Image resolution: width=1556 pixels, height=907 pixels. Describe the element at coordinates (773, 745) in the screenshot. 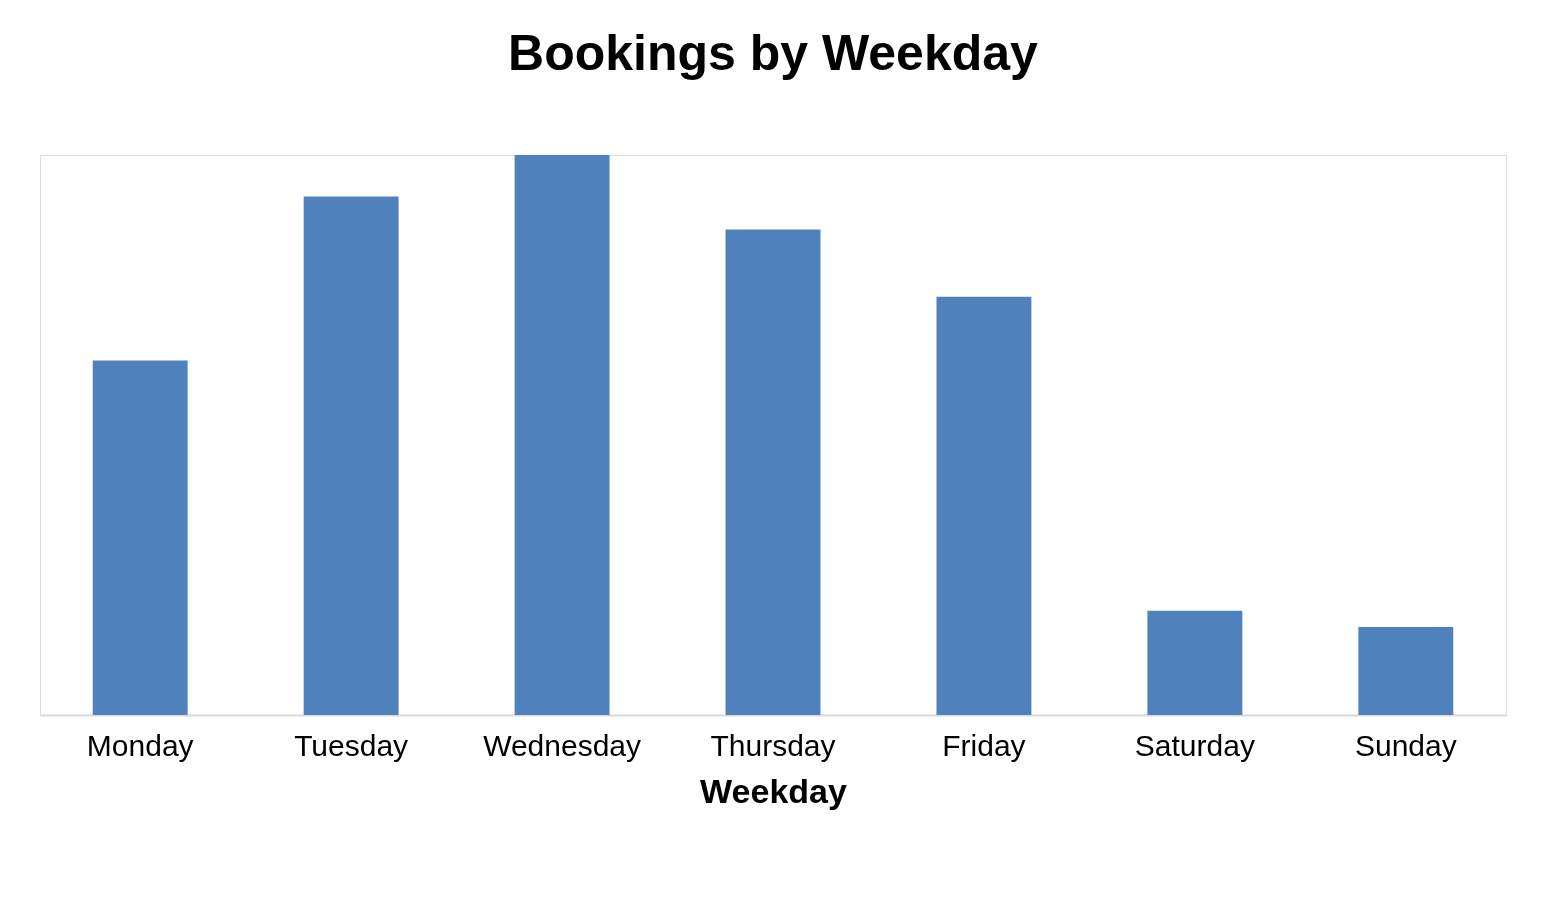

I see `x-tick-label: Thursday` at that location.